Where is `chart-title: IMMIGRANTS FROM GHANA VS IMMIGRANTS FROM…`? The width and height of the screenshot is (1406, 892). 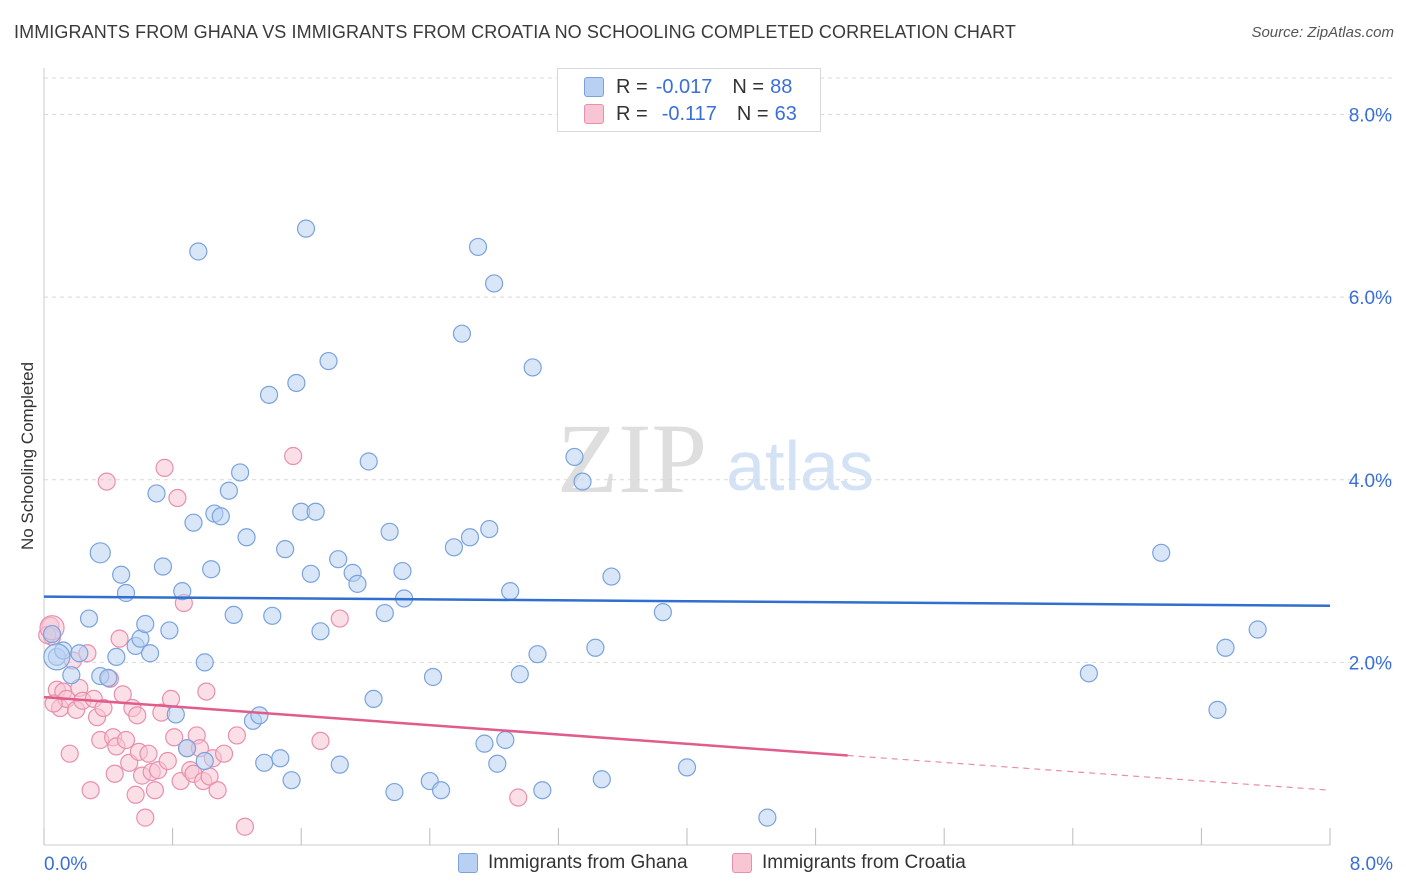
chart-title: IMMIGRANTS FROM GHANA VS IMMIGRANTS FROM… is located at coordinates (515, 32).